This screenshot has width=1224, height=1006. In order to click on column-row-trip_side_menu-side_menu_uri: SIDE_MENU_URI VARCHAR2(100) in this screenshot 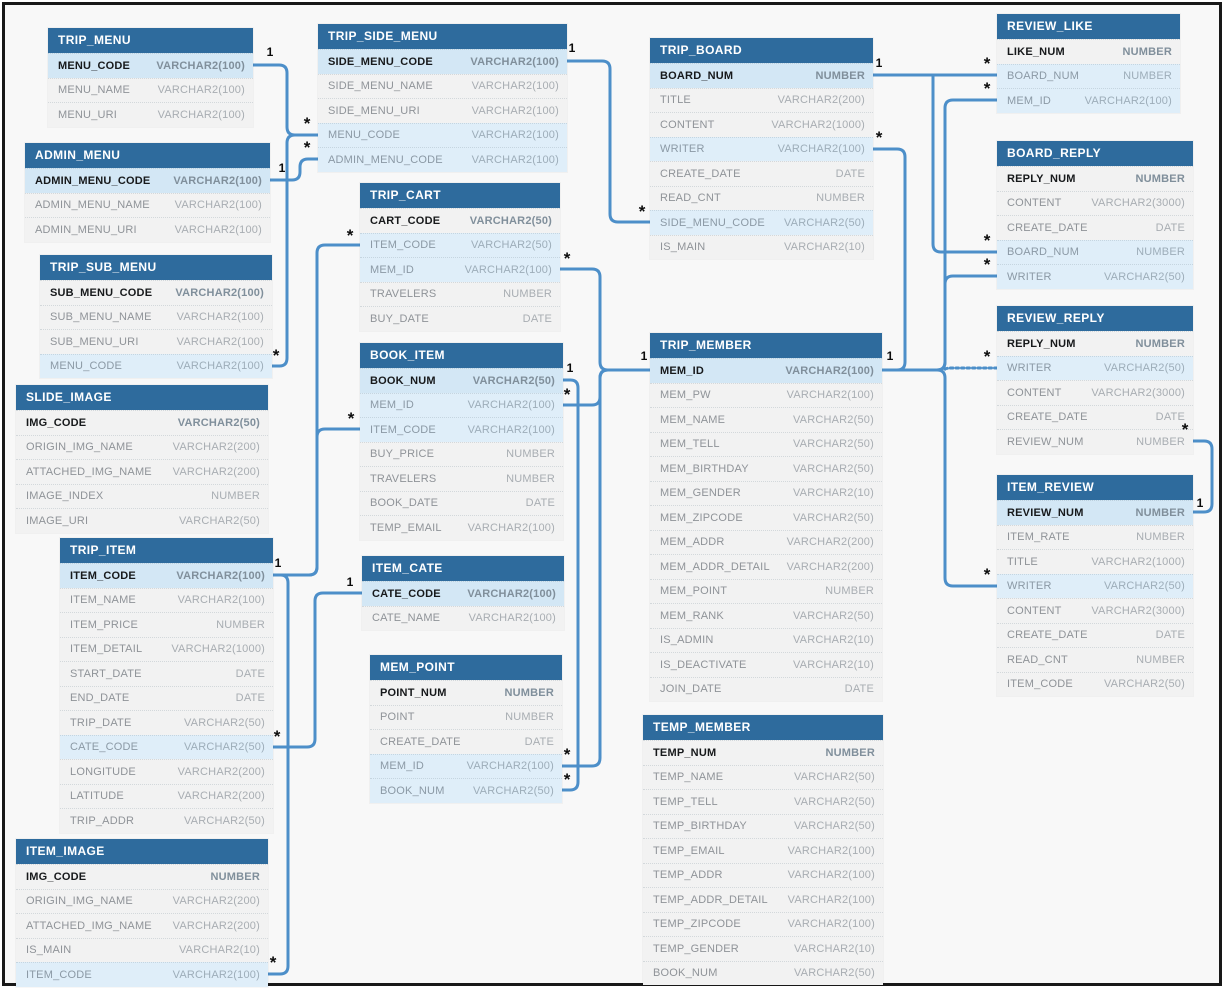, I will do `click(442, 110)`.